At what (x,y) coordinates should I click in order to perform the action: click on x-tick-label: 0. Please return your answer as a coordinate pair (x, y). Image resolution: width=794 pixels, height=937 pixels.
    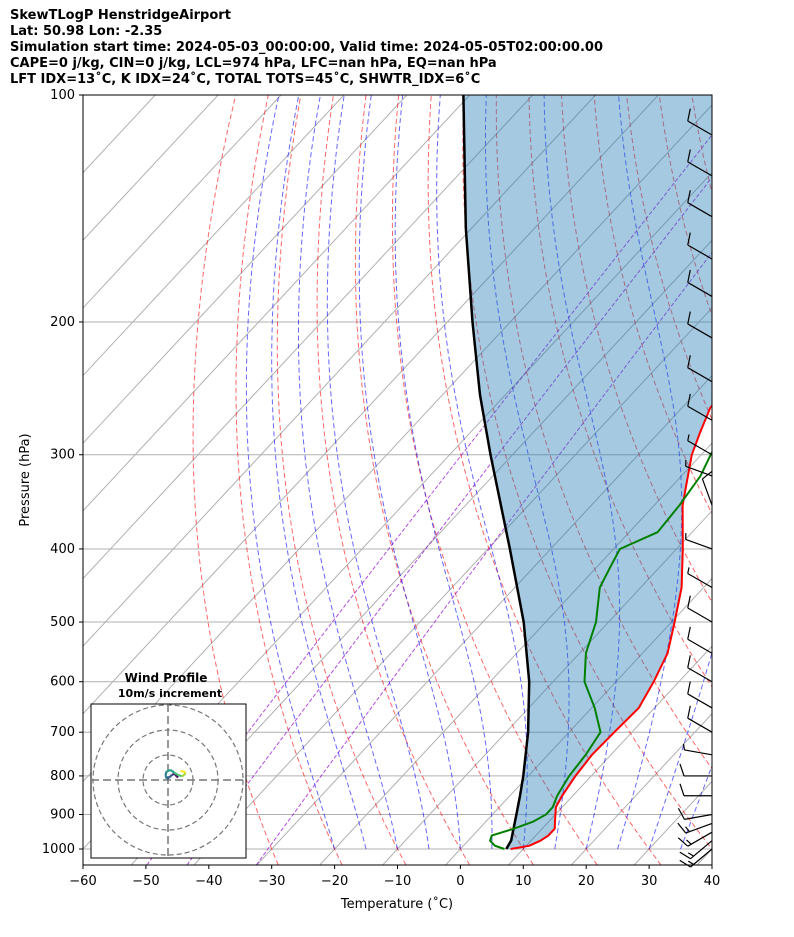
    Looking at the image, I should click on (460, 881).